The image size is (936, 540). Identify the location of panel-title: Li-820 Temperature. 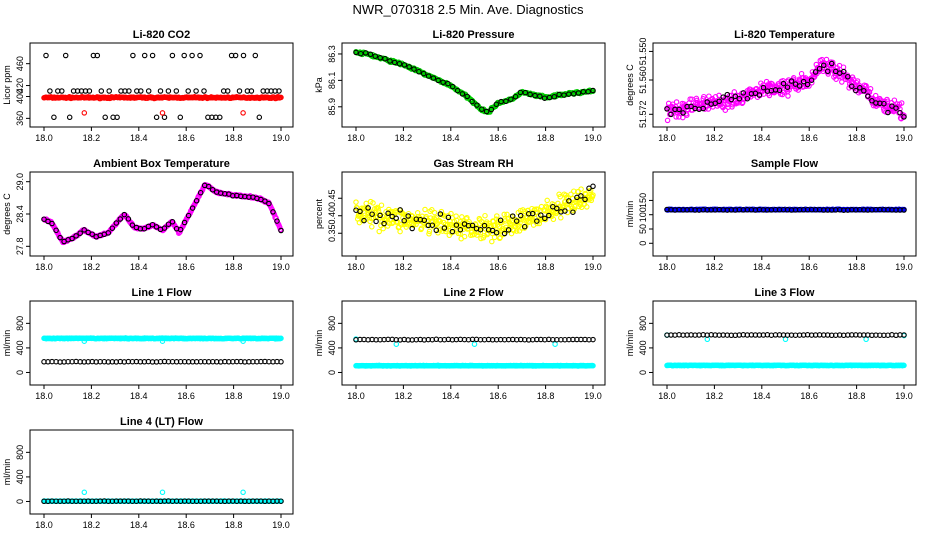
(784, 35).